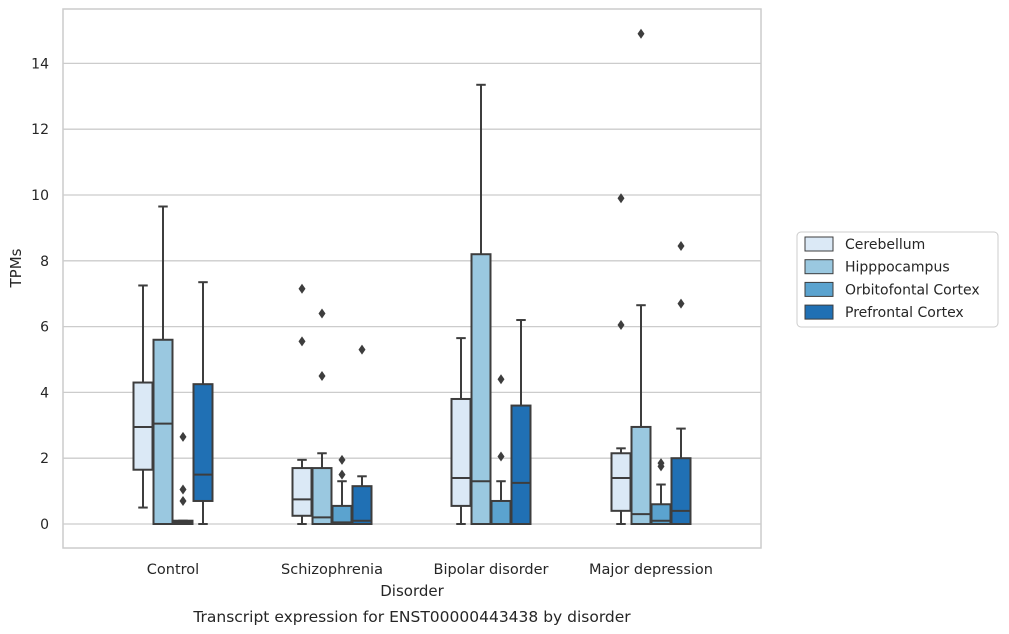 Image resolution: width=1009 pixels, height=634 pixels. What do you see at coordinates (40, 64) in the screenshot?
I see `y-tick-label: 14` at bounding box center [40, 64].